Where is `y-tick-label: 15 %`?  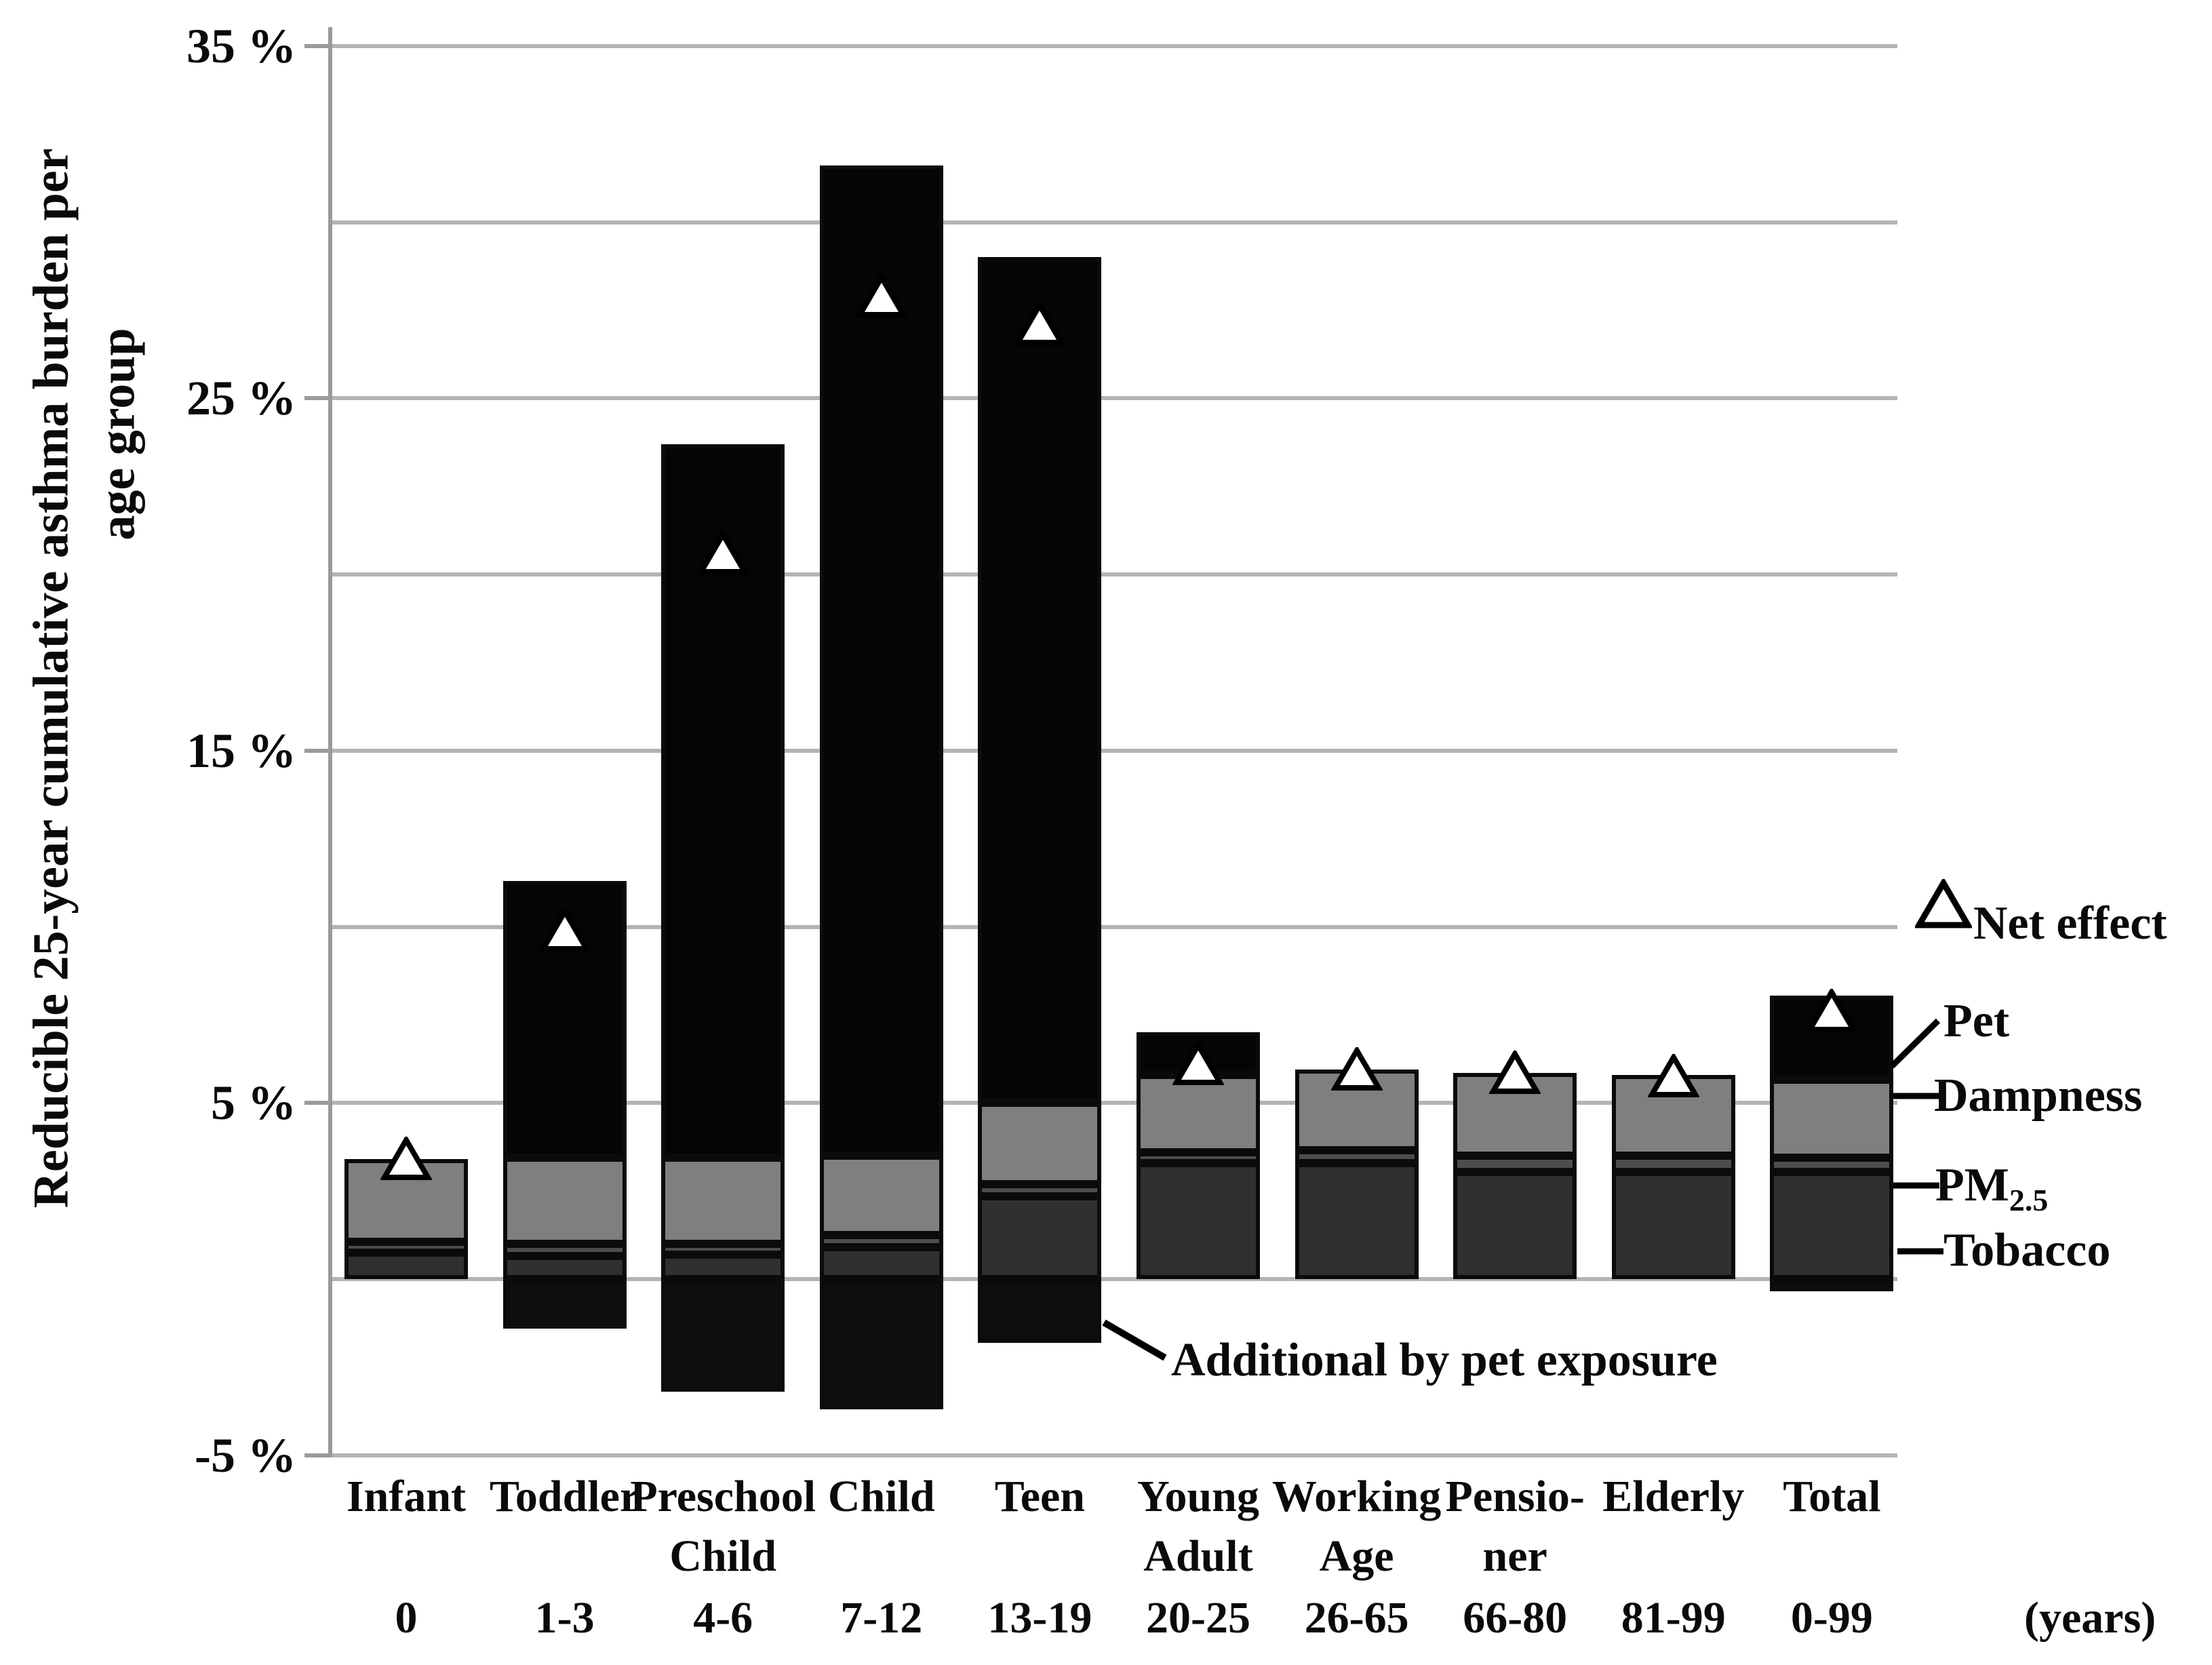 y-tick-label: 15 % is located at coordinates (241, 750).